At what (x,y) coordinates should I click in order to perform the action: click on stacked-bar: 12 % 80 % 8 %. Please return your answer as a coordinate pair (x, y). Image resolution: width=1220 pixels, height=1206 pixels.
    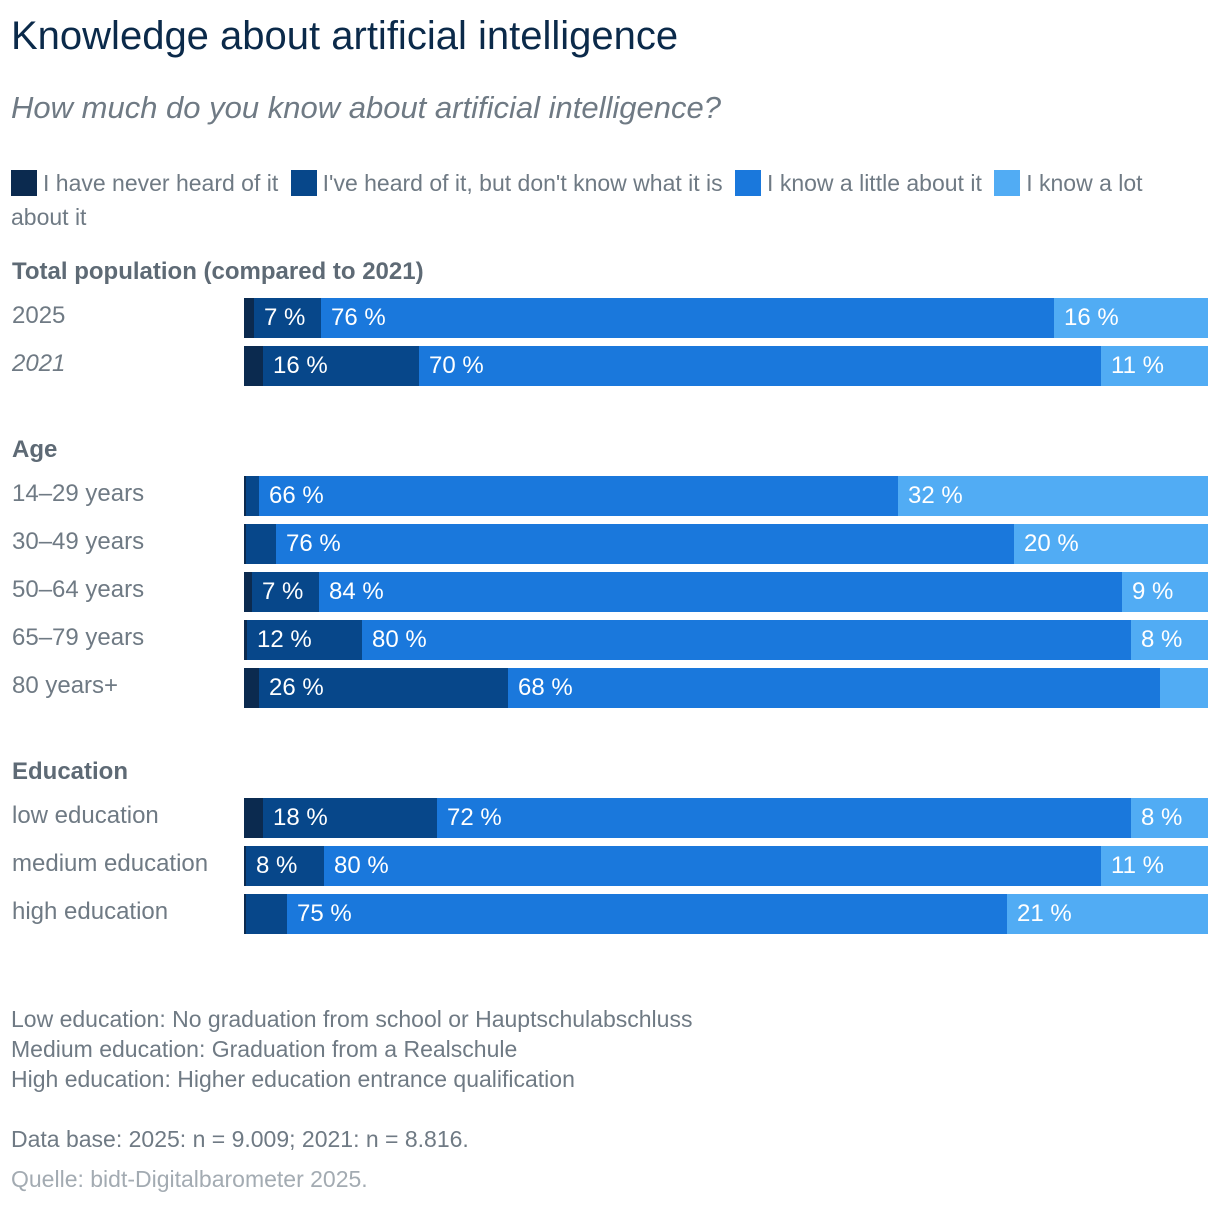
    Looking at the image, I should click on (726, 640).